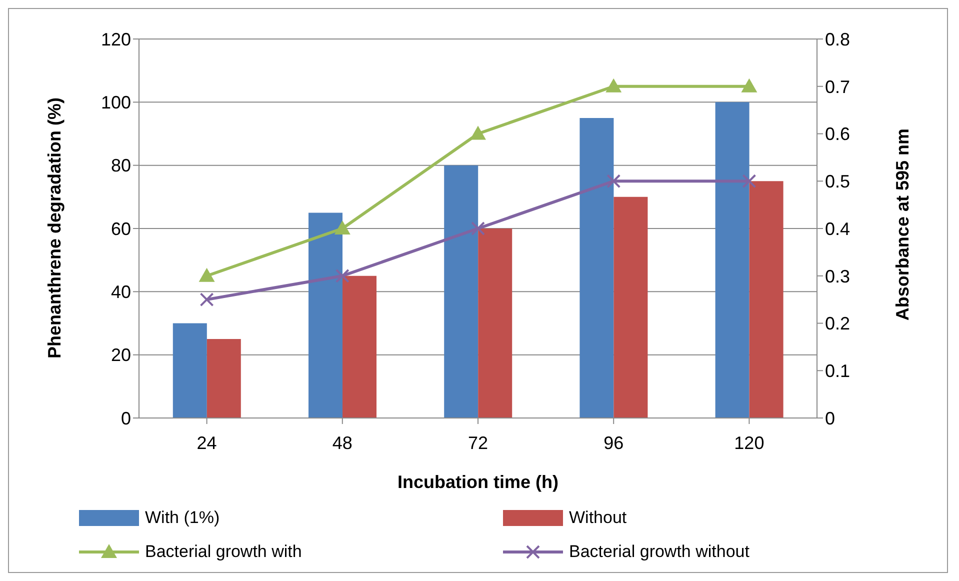  Describe the element at coordinates (837, 182) in the screenshot. I see `y2-tick-label: 0.5` at that location.